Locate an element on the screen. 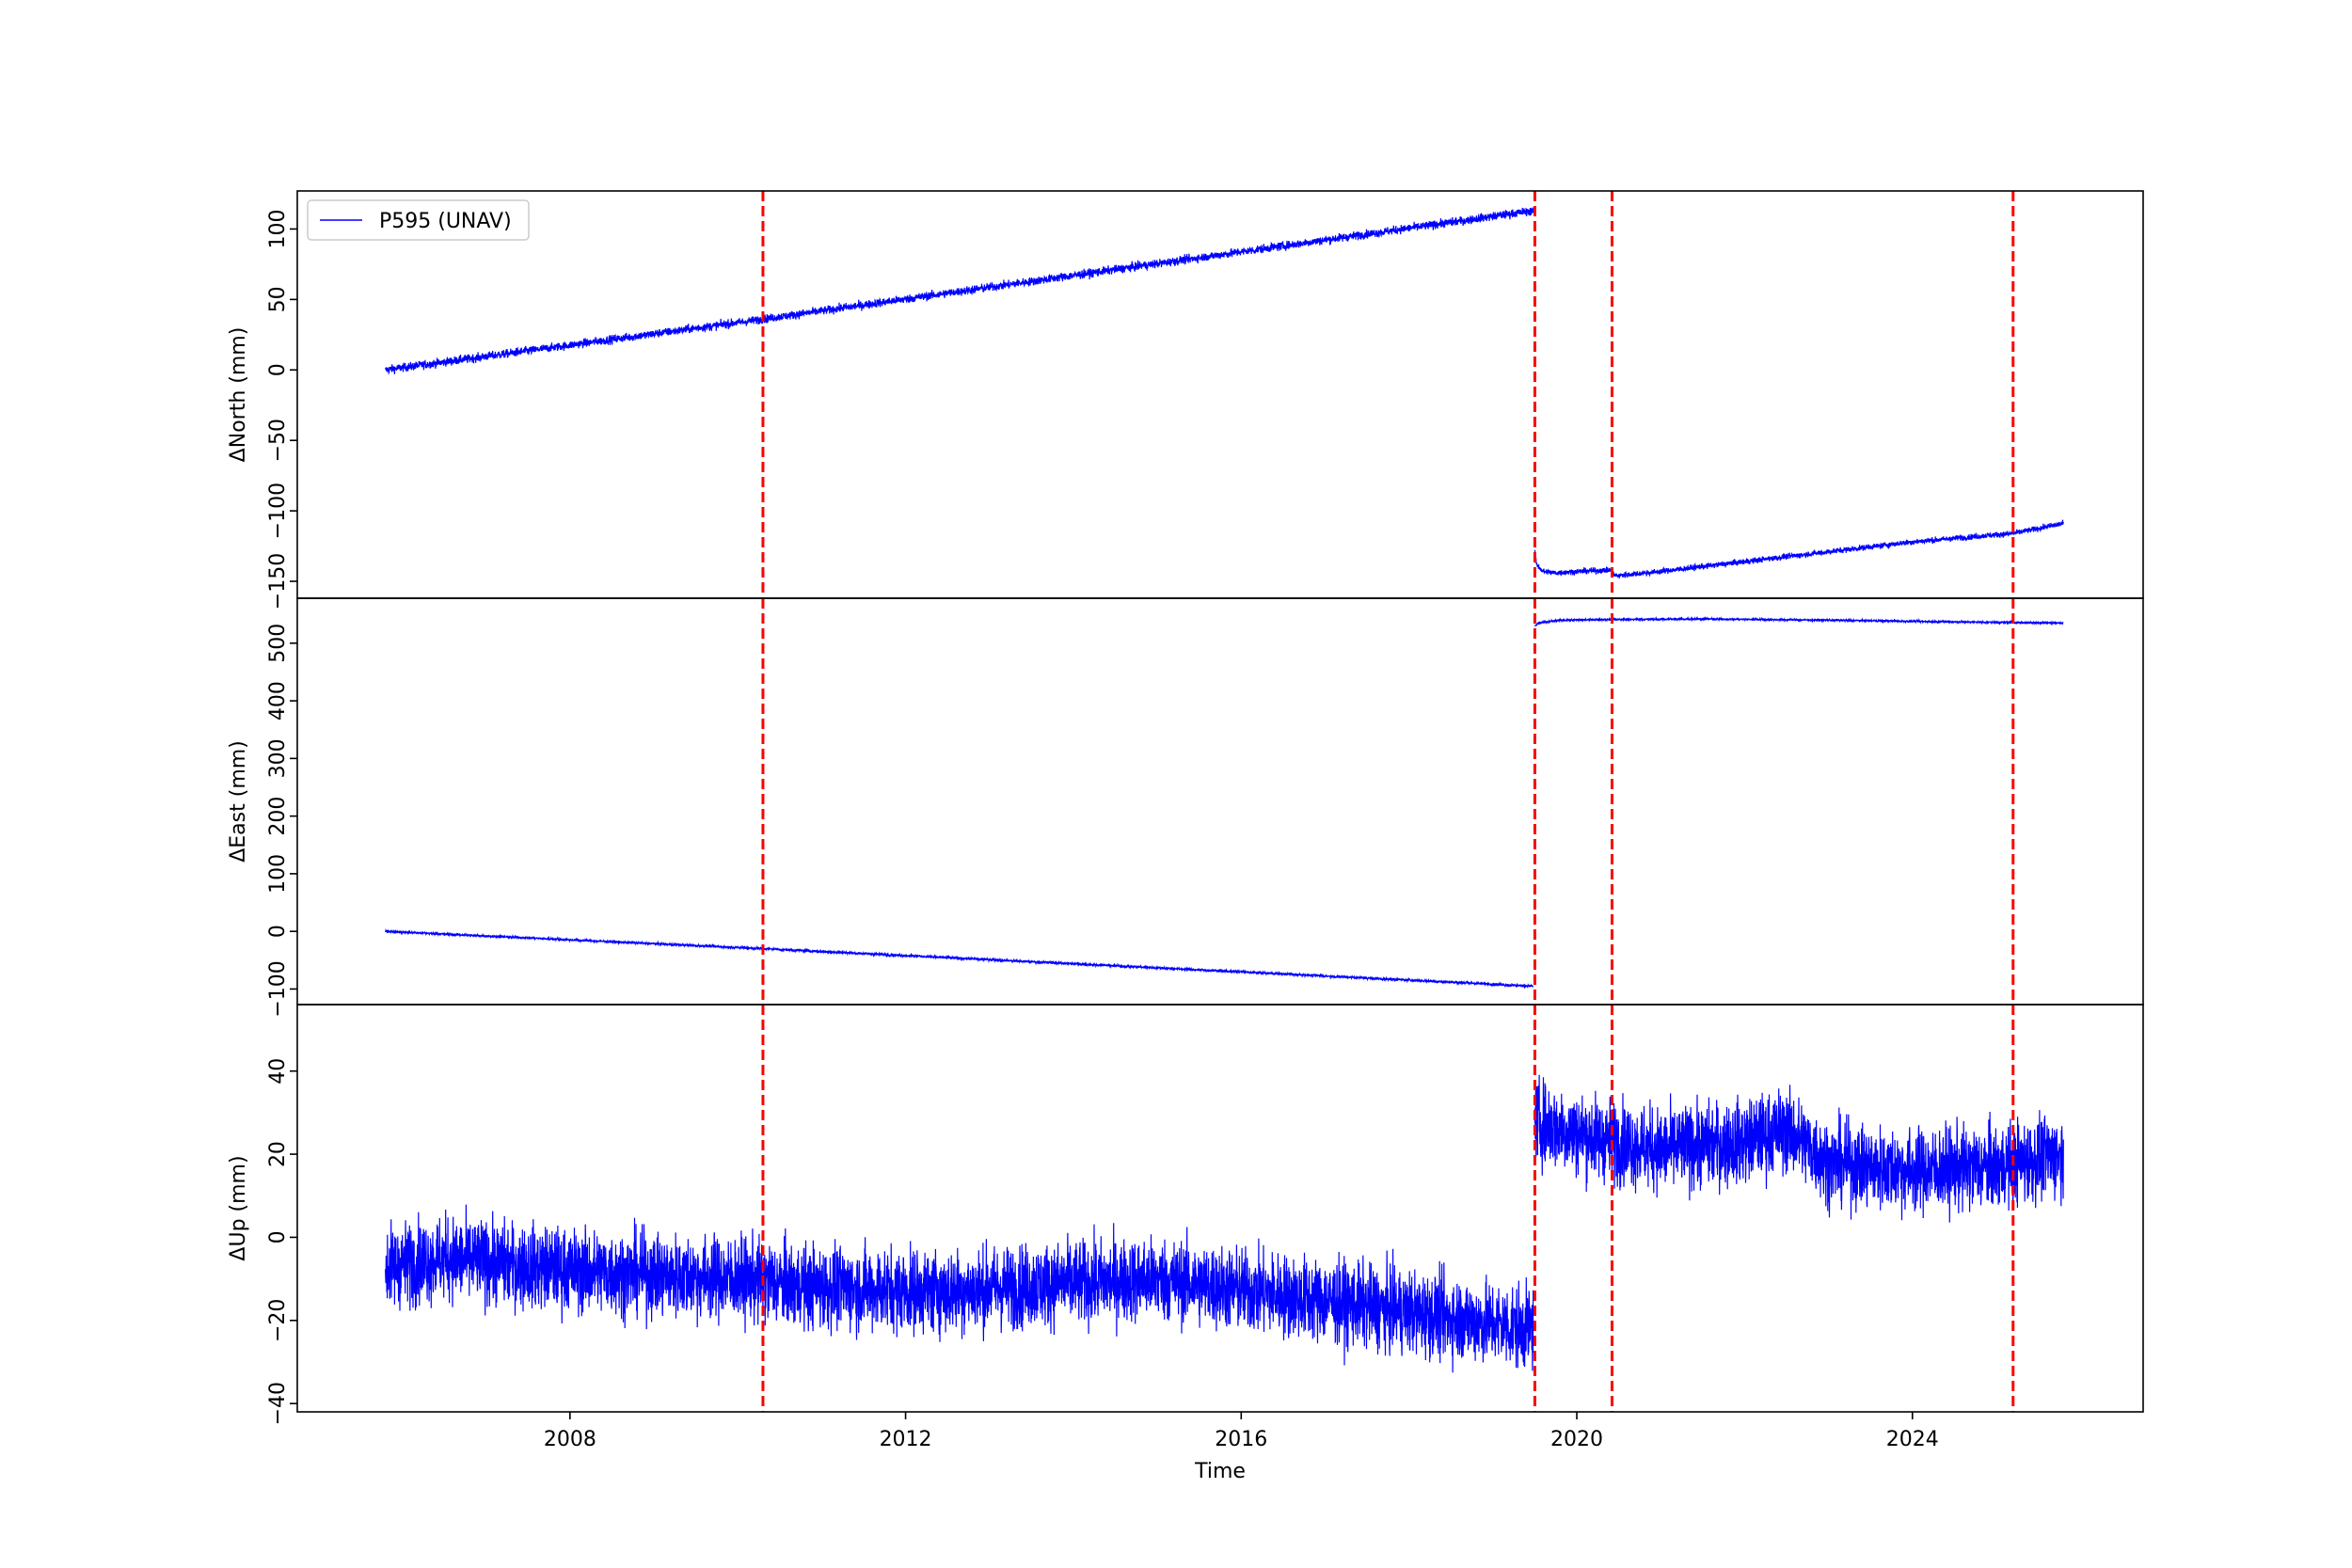 The image size is (2352, 1568). y-tick-label-panel1-3: 200 is located at coordinates (278, 816).